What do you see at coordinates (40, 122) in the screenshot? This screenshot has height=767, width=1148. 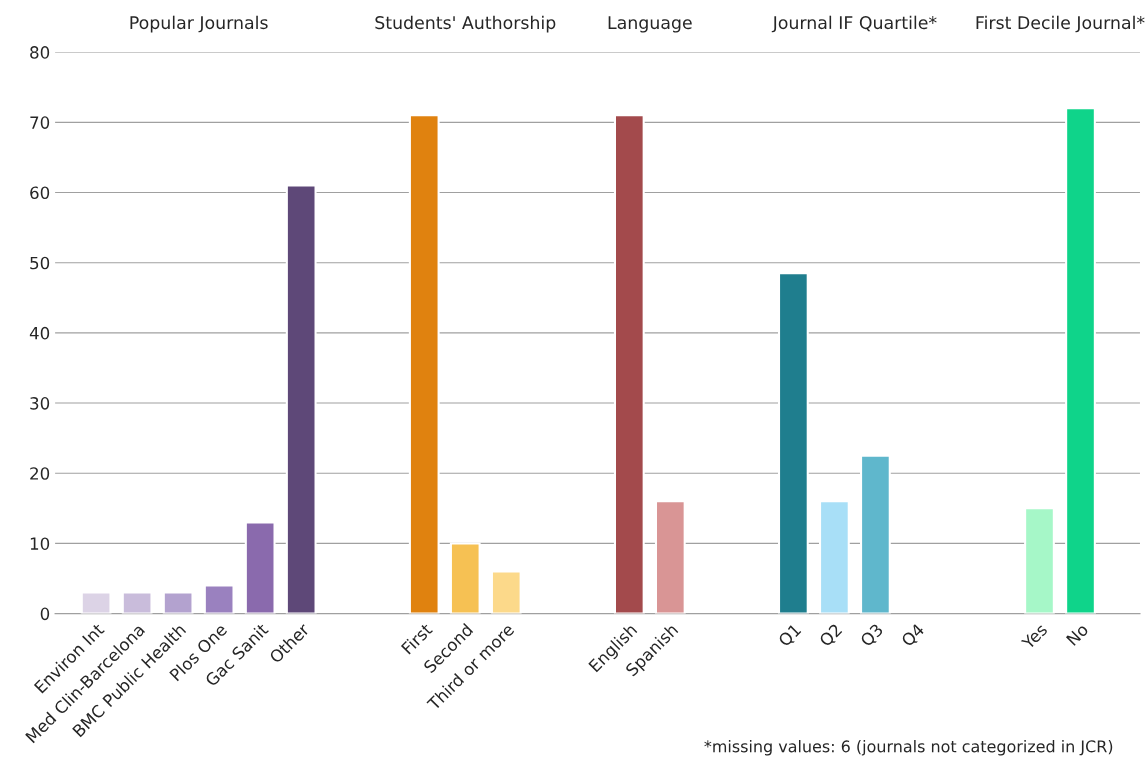 I see `y-tick-label: 70` at bounding box center [40, 122].